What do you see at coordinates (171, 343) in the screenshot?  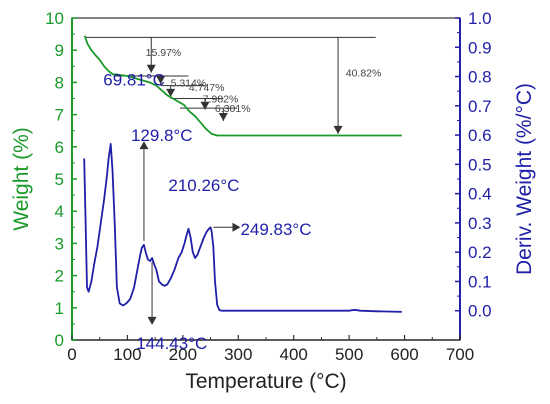 I see `peak-temperature-label: 144.43°C` at bounding box center [171, 343].